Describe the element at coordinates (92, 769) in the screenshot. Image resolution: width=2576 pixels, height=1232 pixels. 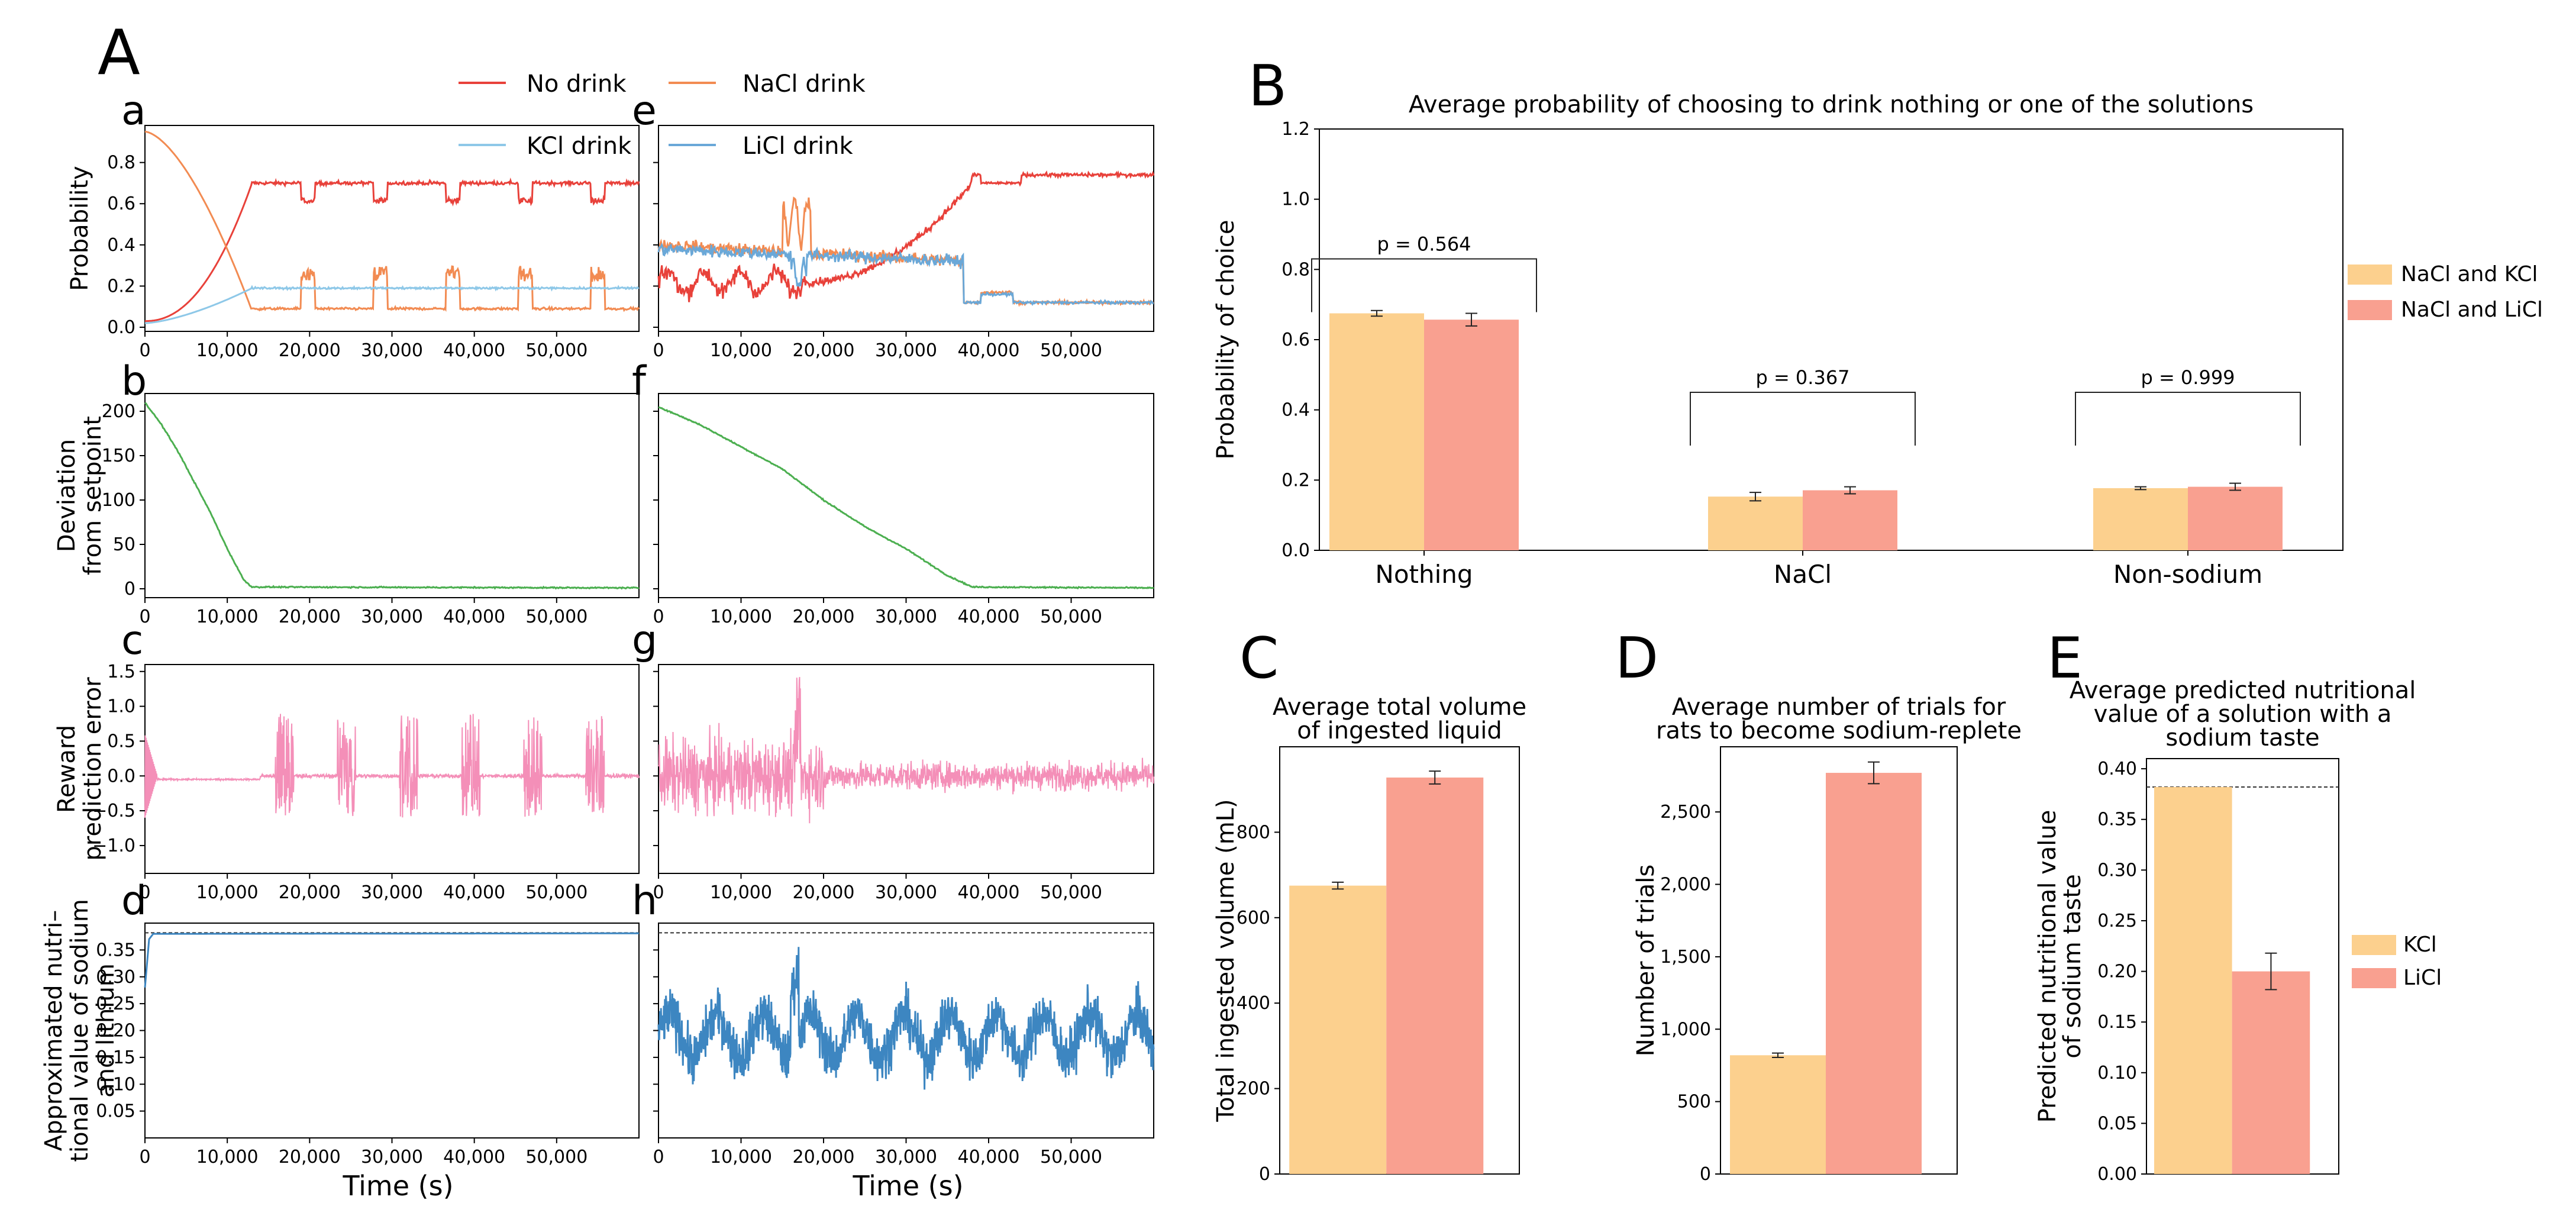
I see `y-axis-label-row-rpe: prediction error` at that location.